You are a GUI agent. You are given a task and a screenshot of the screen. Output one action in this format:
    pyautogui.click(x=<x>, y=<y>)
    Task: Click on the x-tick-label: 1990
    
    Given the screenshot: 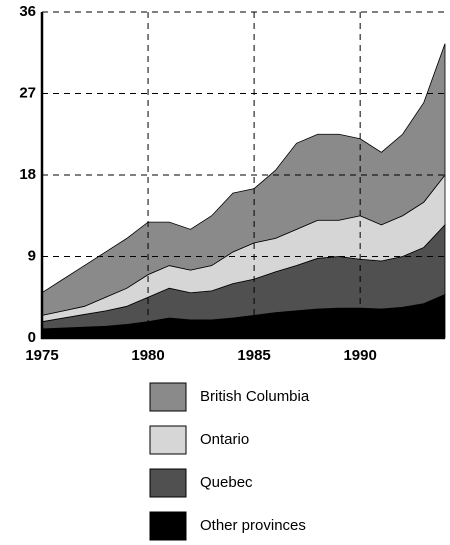 What is the action you would take?
    pyautogui.click(x=359, y=355)
    